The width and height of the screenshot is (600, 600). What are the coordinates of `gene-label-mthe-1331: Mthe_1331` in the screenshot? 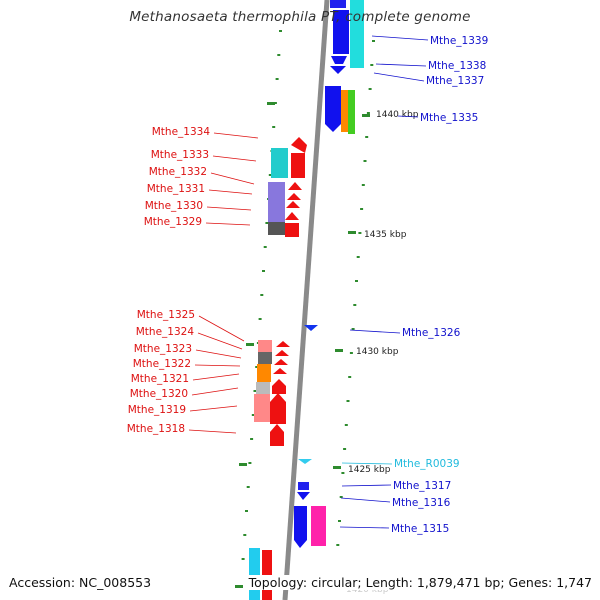 It's located at (176, 189).